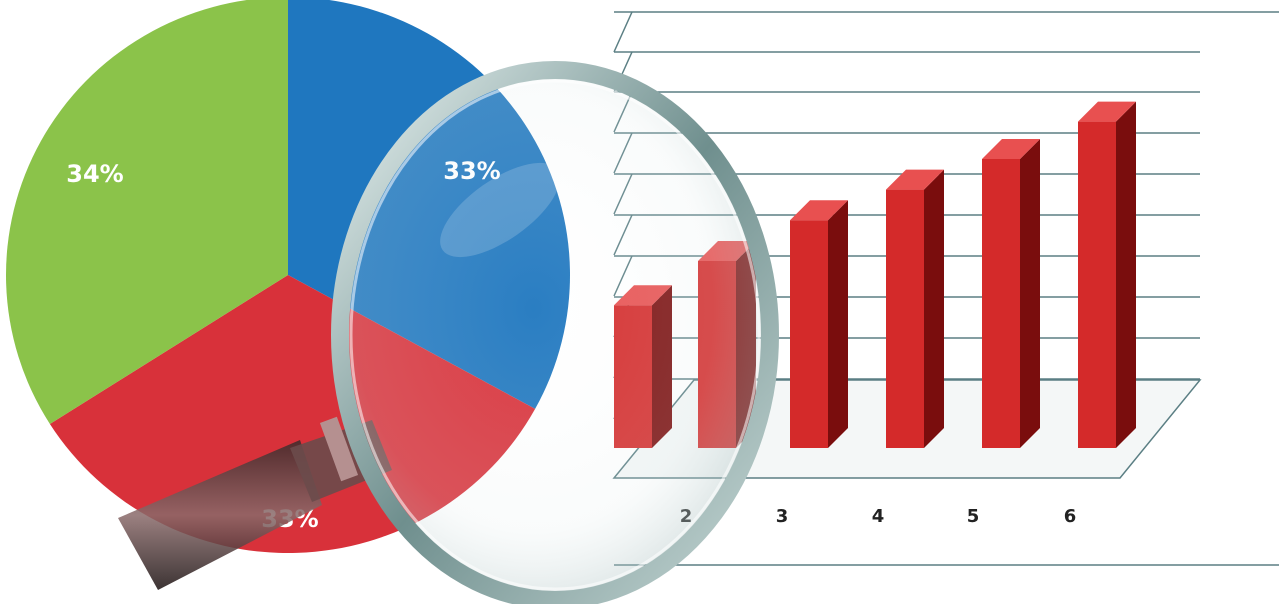  Describe the element at coordinates (623, 32) in the screenshot. I see `grid-line-edge` at that location.